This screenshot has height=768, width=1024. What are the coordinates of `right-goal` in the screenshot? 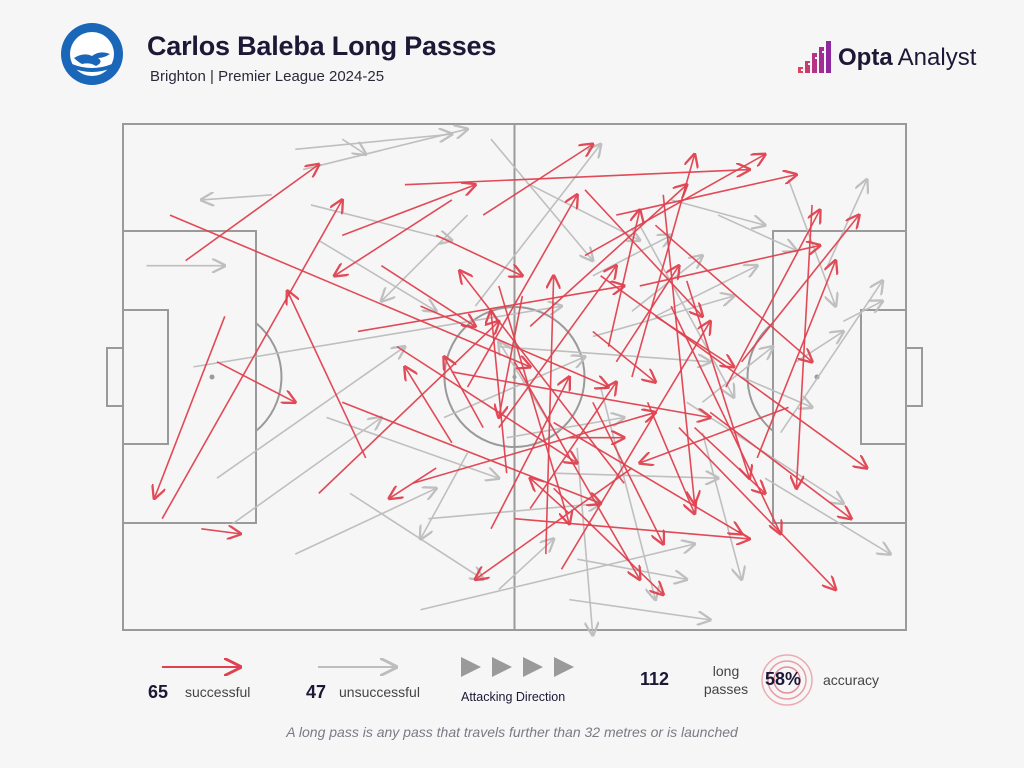 It's located at (914, 377).